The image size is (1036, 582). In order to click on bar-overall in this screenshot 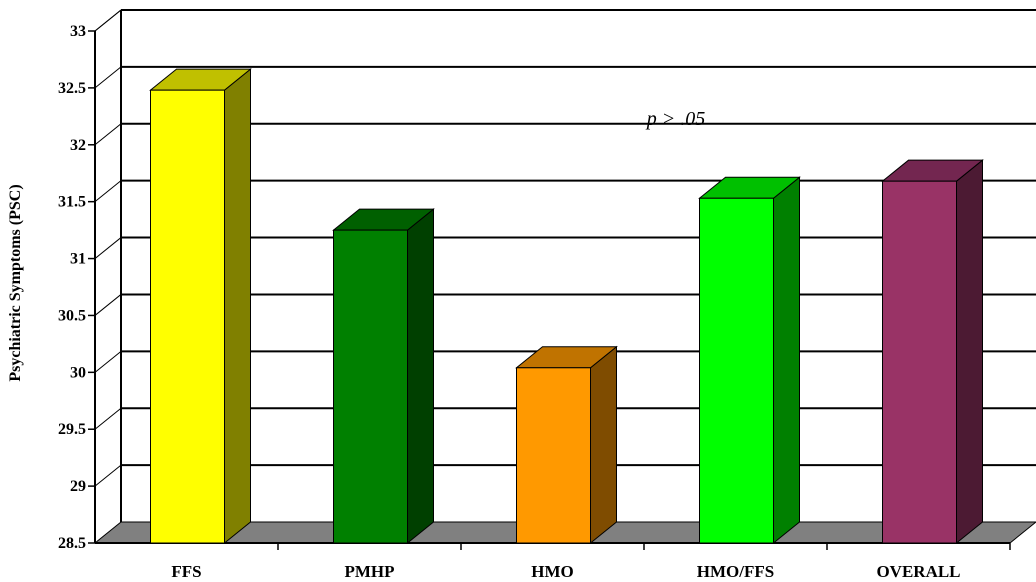, I will do `click(932, 352)`.